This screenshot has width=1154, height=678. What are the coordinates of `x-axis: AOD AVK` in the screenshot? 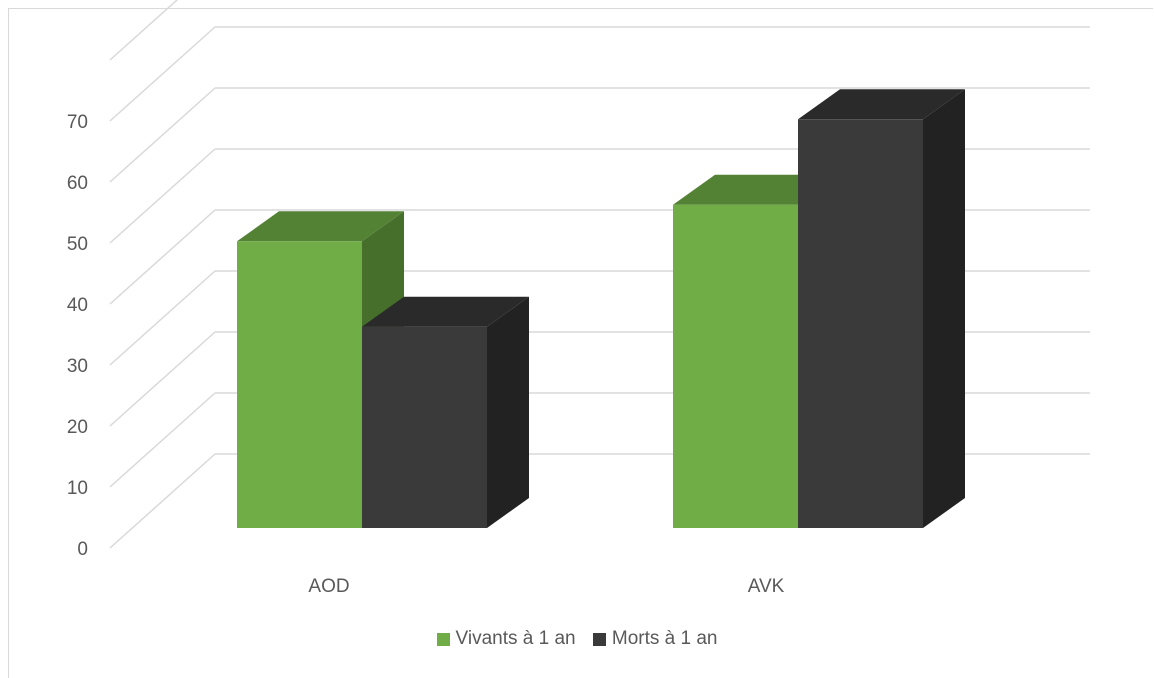 It's located at (546, 586).